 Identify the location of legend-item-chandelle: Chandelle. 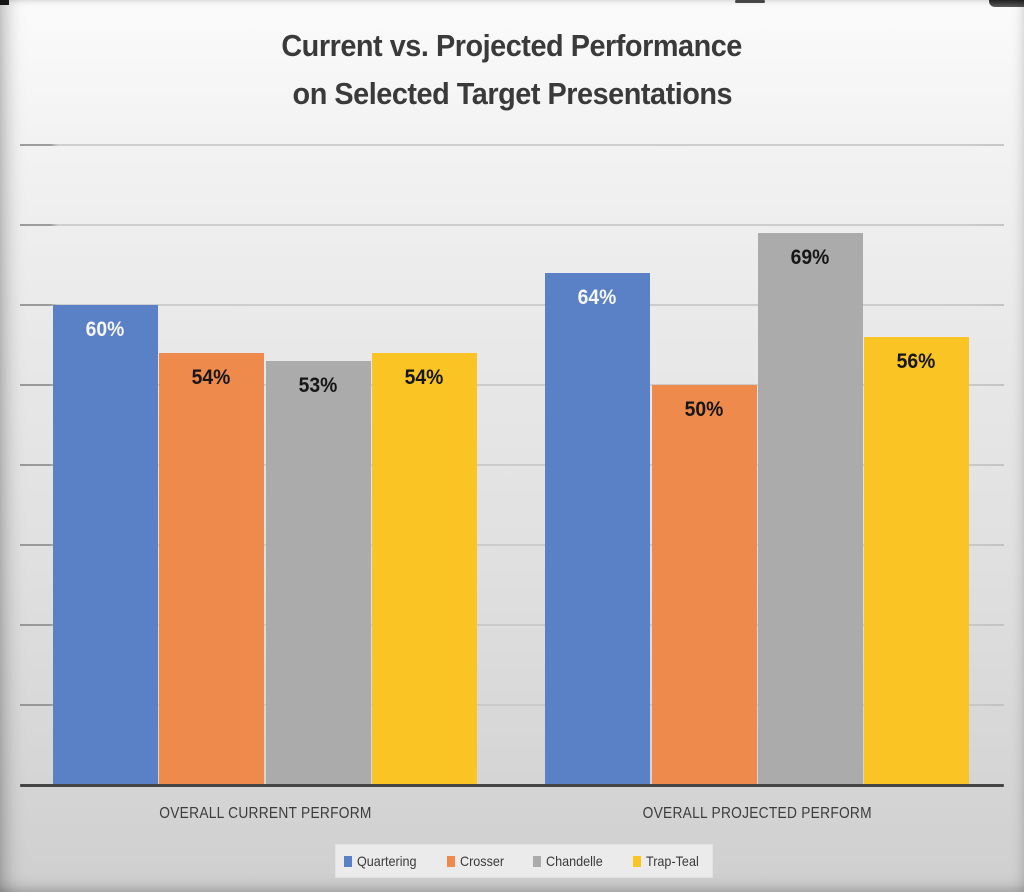
(570, 861).